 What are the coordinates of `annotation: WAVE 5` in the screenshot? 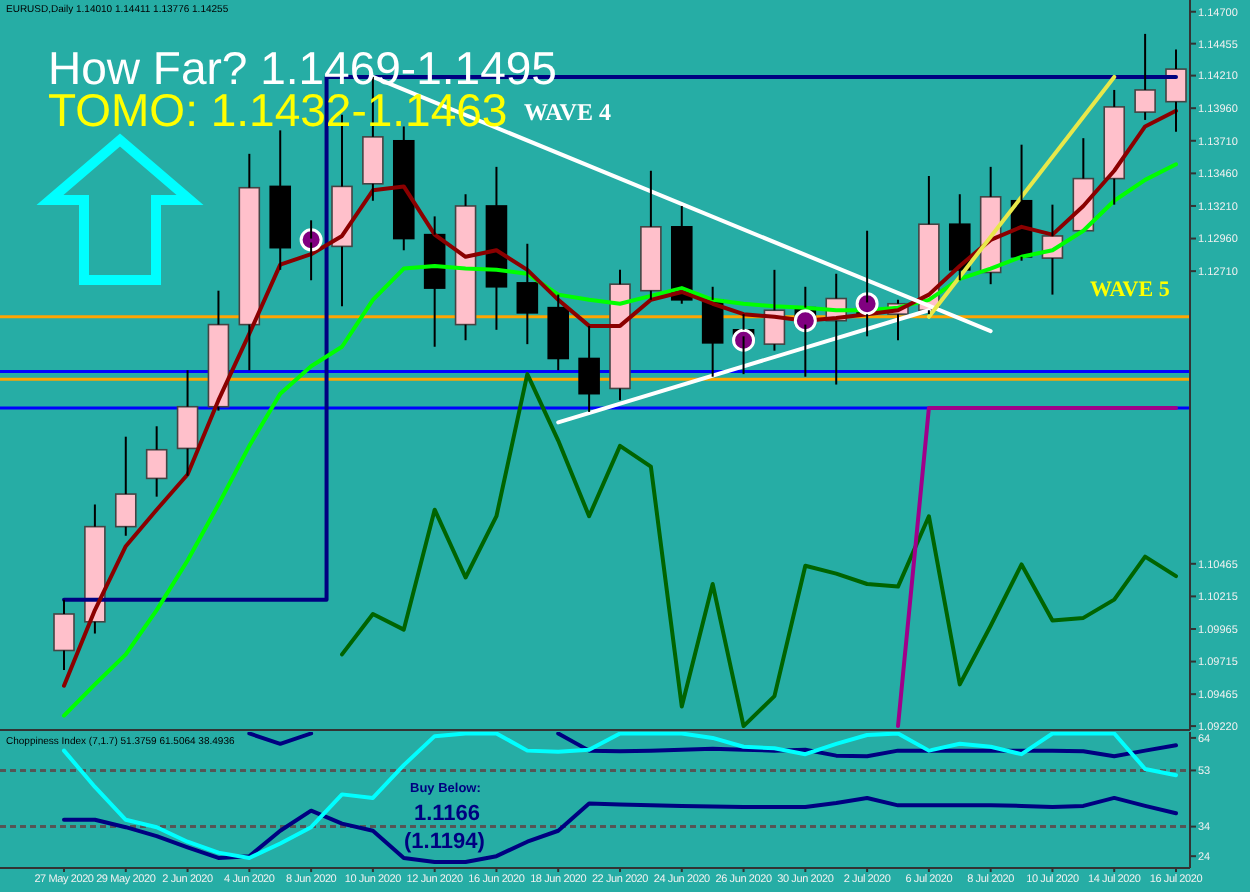 It's located at (1130, 290).